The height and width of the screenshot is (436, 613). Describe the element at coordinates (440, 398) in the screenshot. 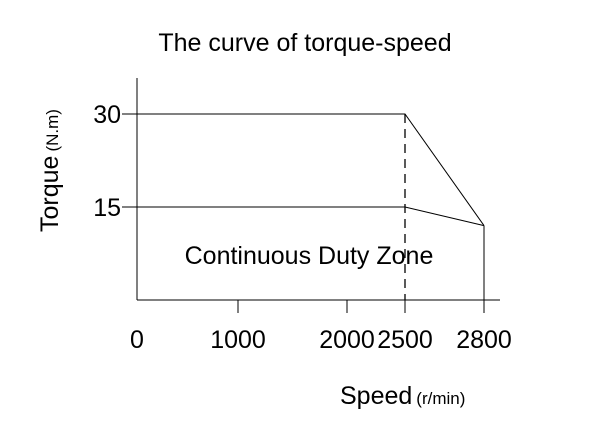

I see `x-axis-unit: (r/min)` at that location.